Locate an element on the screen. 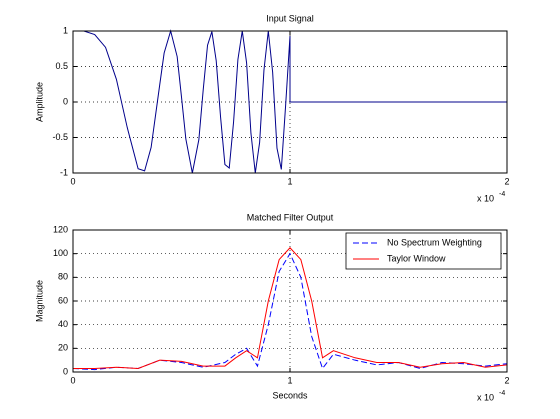  chart-title: Input Signal is located at coordinates (290, 18).